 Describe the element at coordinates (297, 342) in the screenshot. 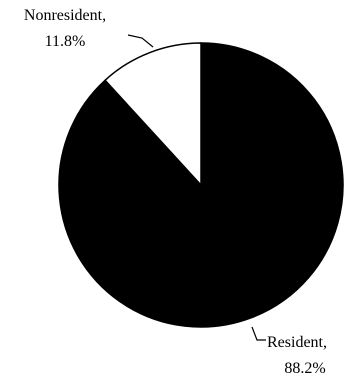

I see `resident-label: Resident,` at that location.